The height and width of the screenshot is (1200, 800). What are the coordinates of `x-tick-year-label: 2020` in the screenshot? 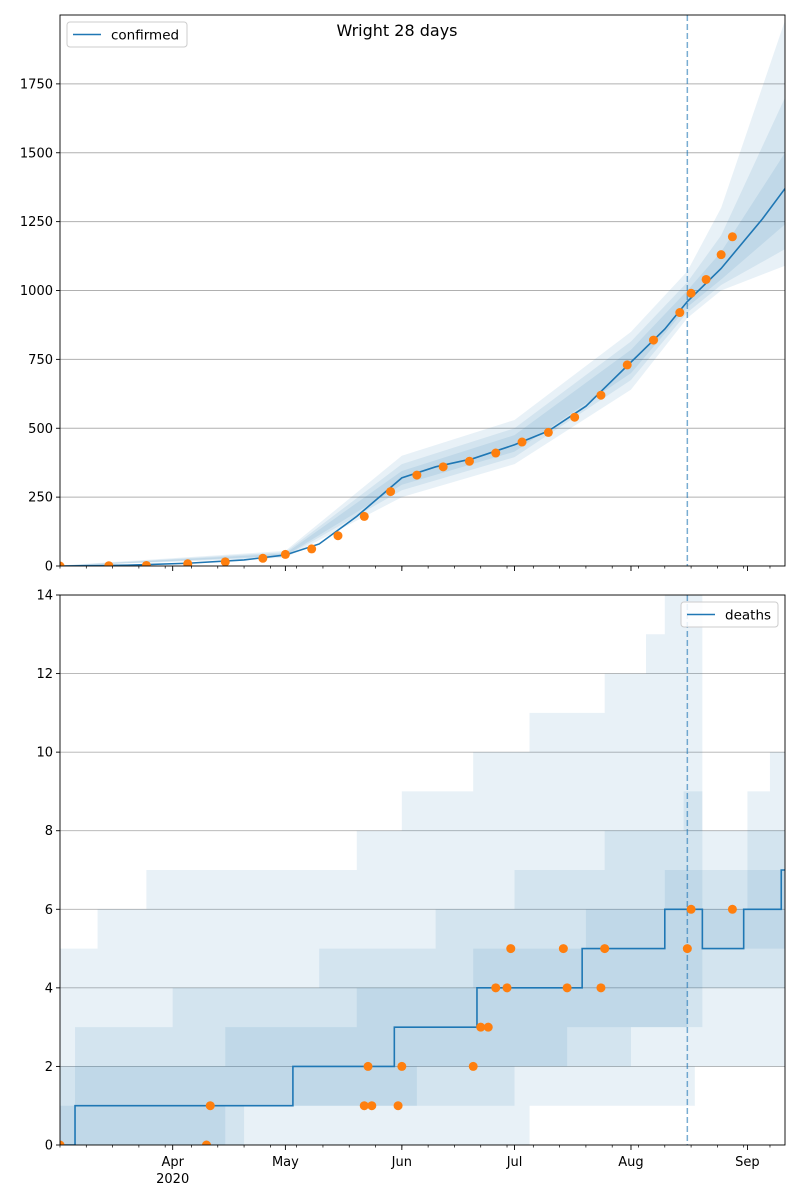 It's located at (172, 1179).